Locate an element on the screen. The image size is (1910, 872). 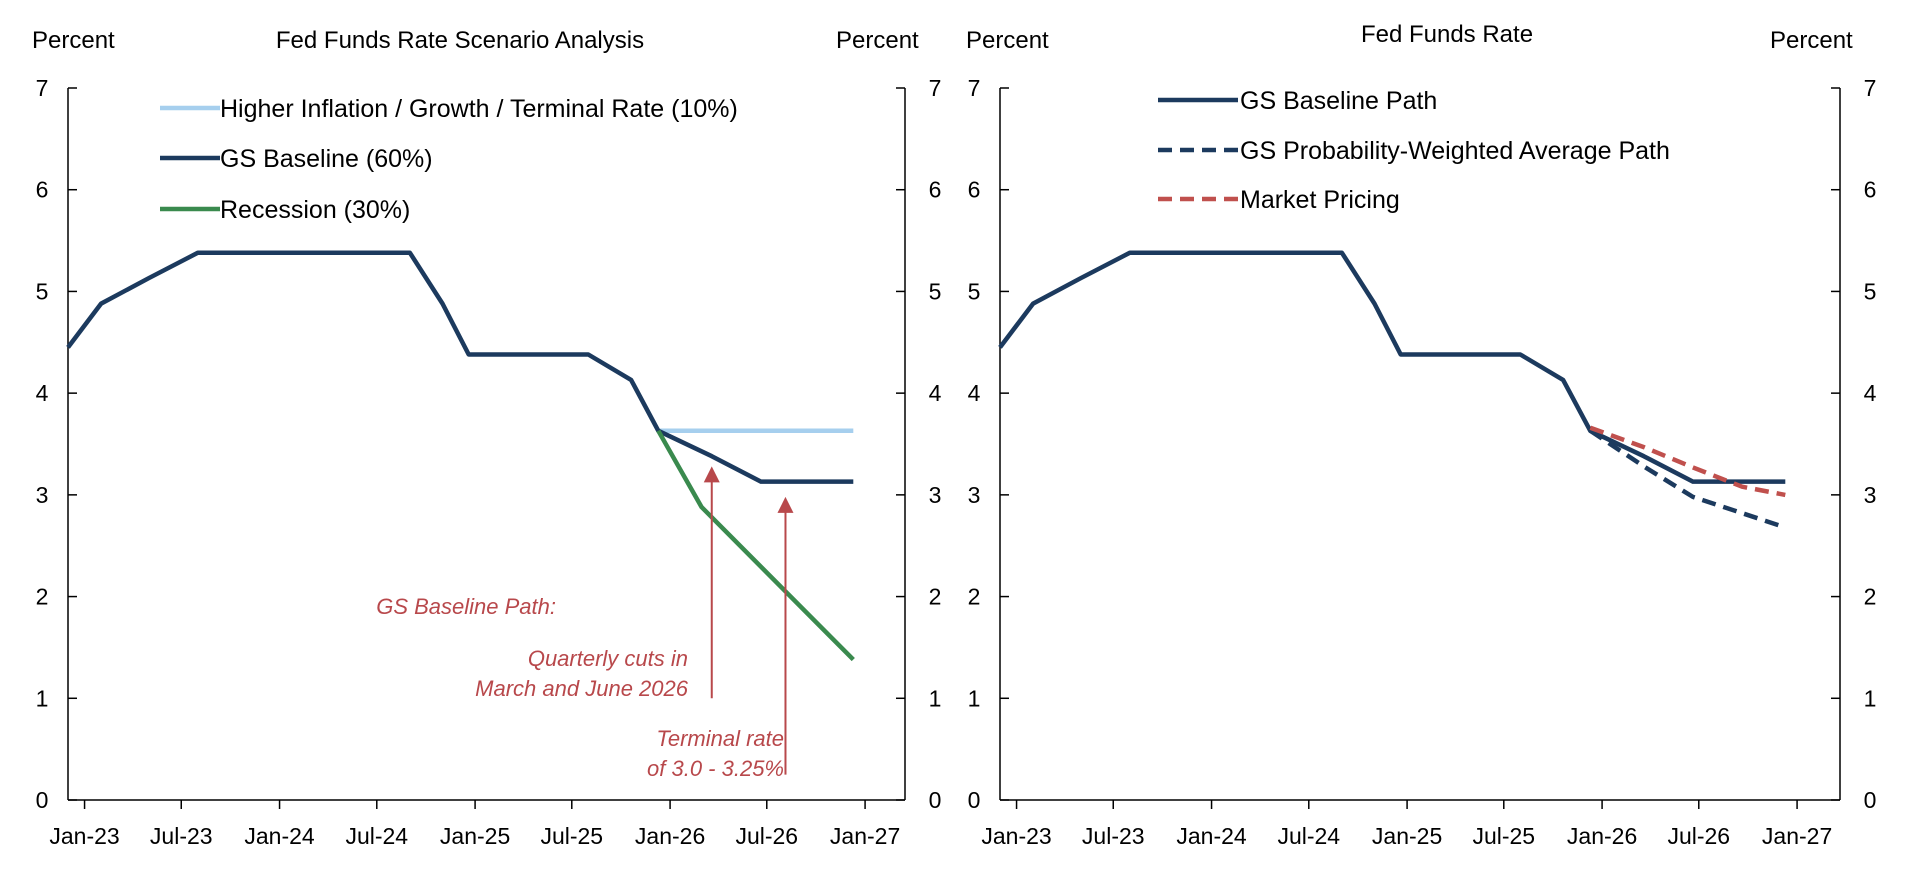
annotation-text: Quarterly cuts in is located at coordinates (608, 658).